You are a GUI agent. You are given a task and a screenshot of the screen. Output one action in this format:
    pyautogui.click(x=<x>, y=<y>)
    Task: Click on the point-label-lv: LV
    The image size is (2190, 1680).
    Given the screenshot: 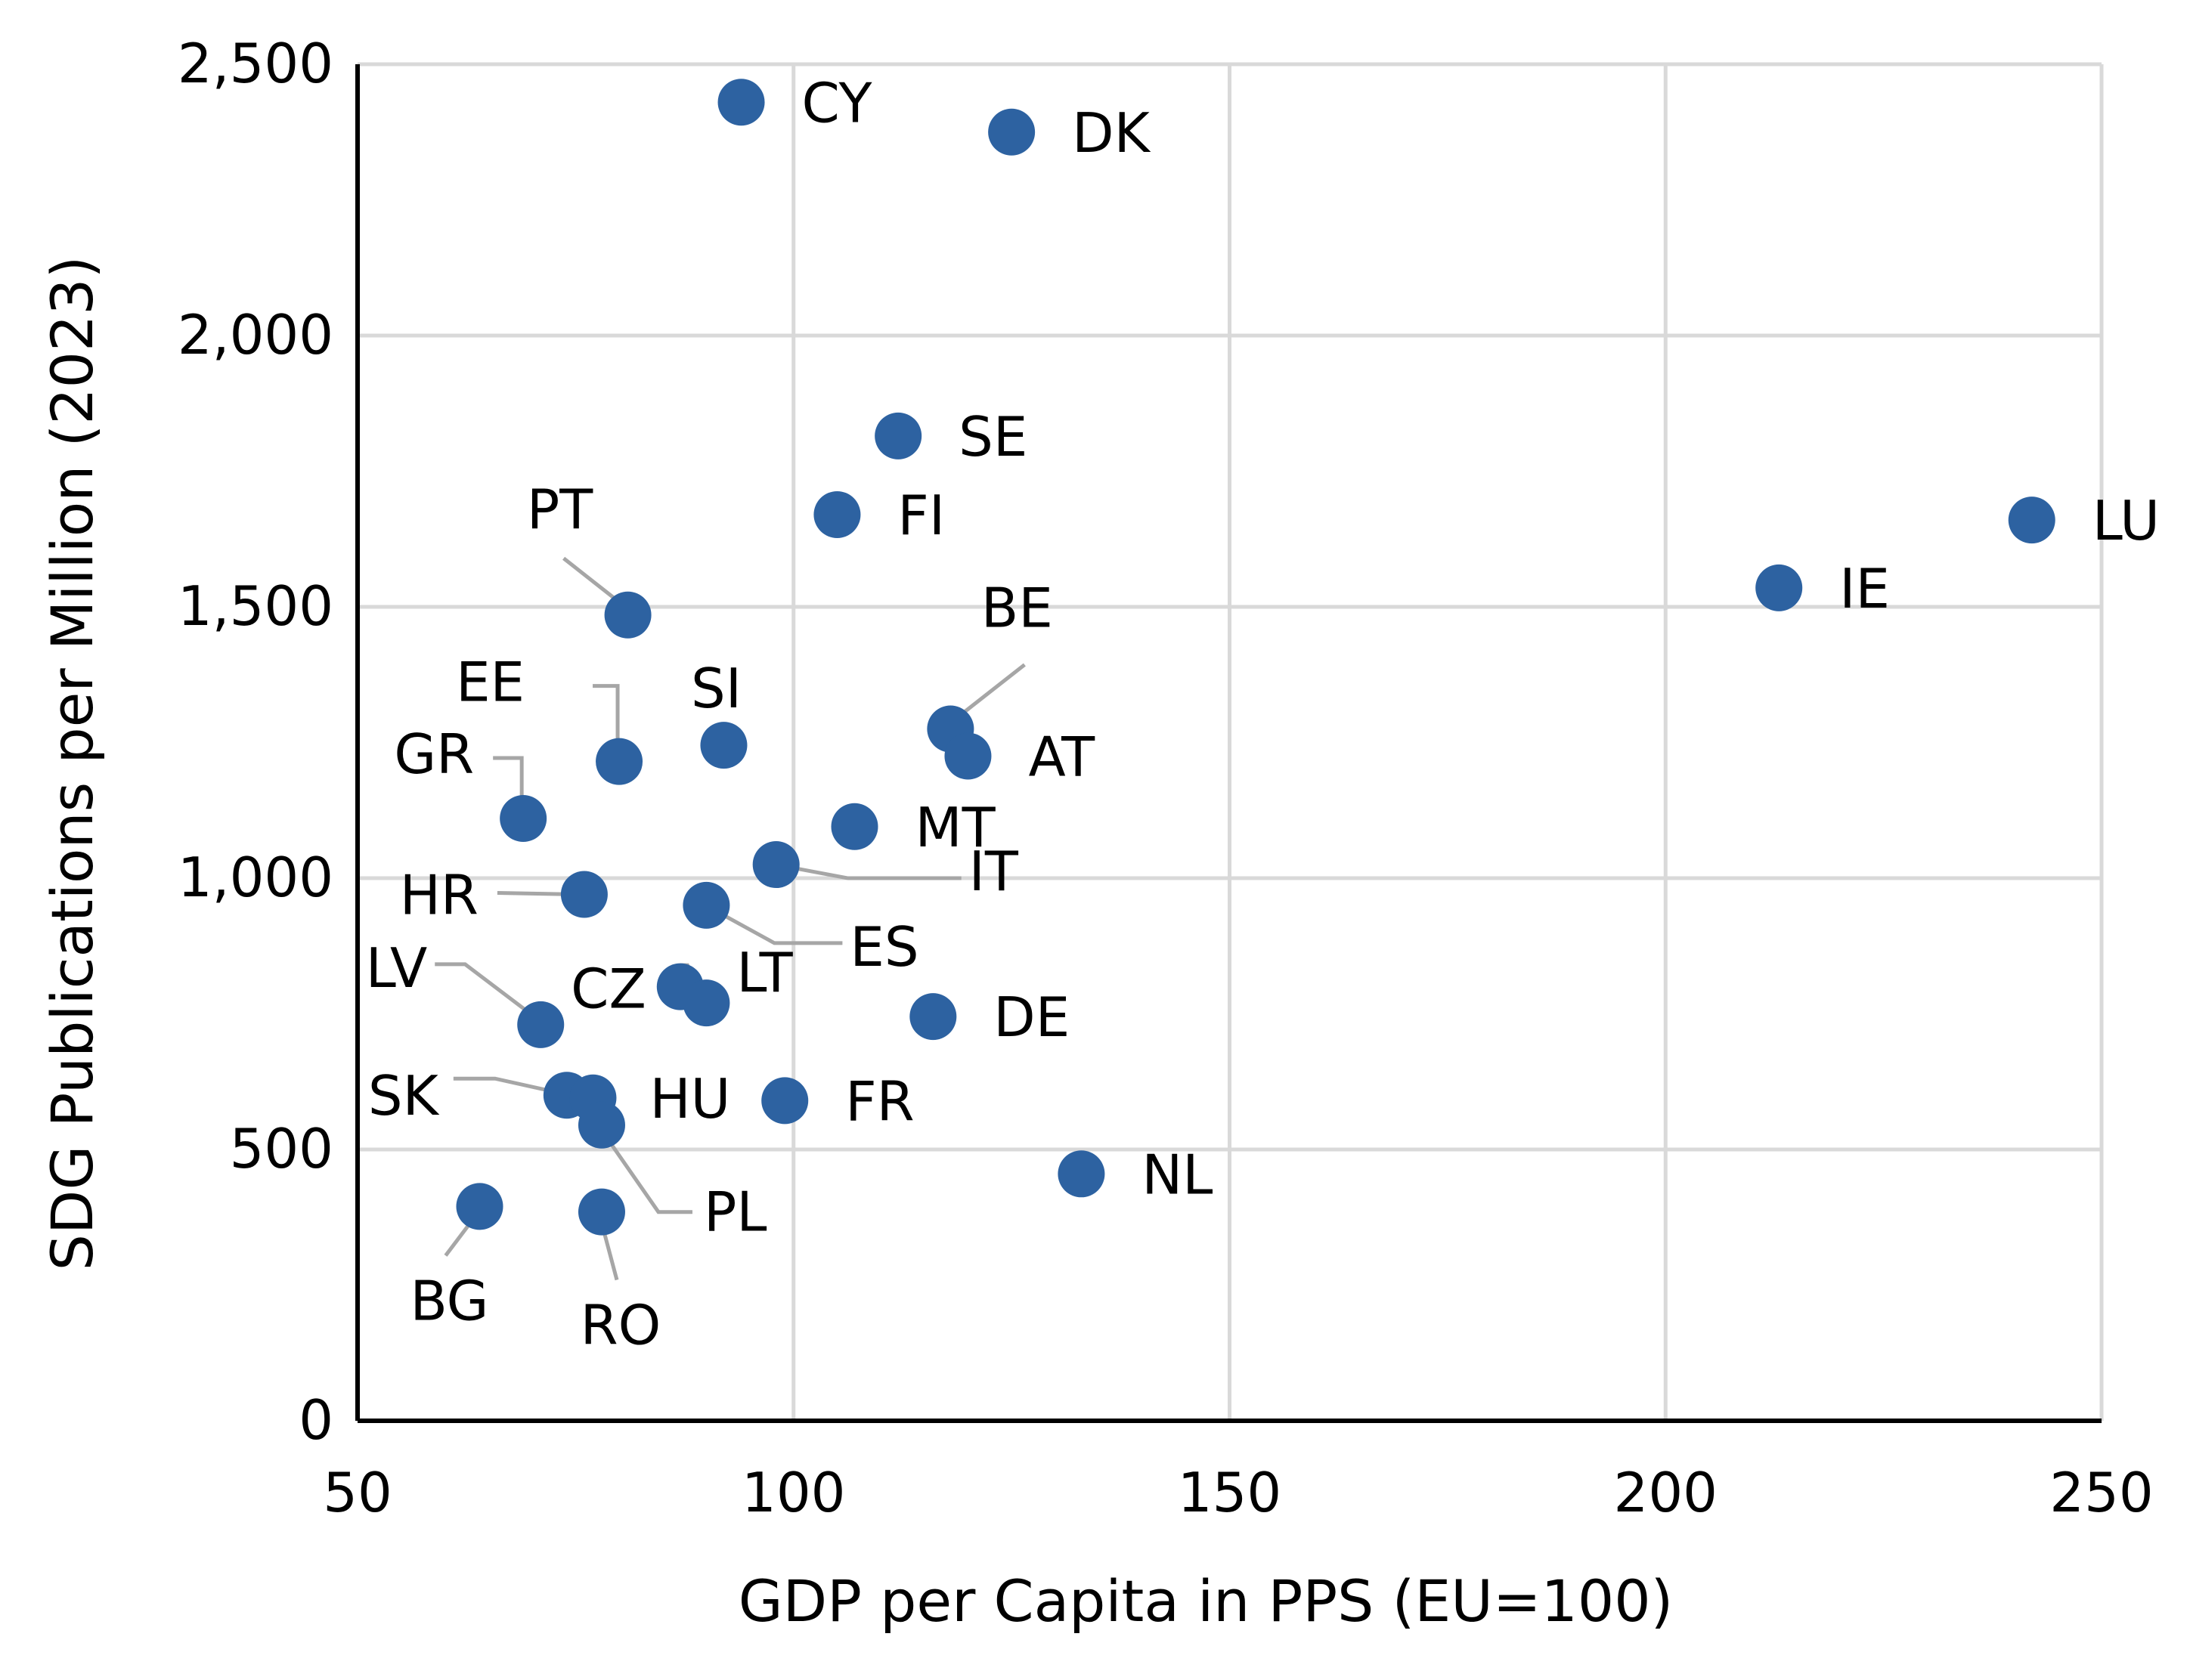 What is the action you would take?
    pyautogui.click(x=396, y=968)
    